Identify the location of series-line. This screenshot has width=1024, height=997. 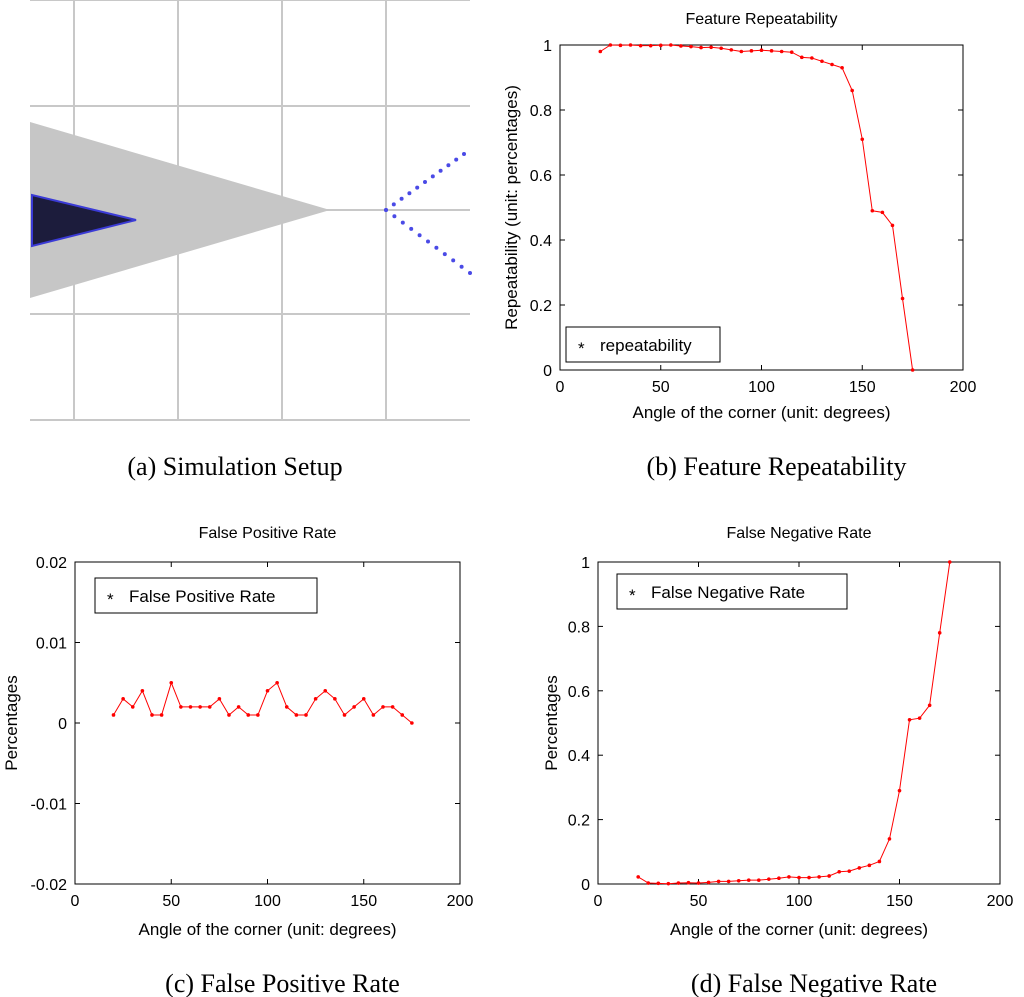
(263, 702).